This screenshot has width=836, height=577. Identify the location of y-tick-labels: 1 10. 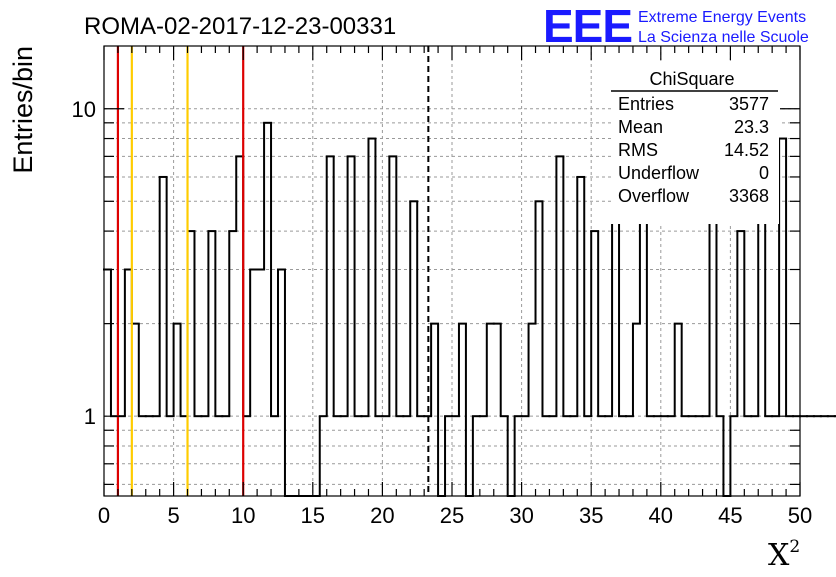
(84, 263).